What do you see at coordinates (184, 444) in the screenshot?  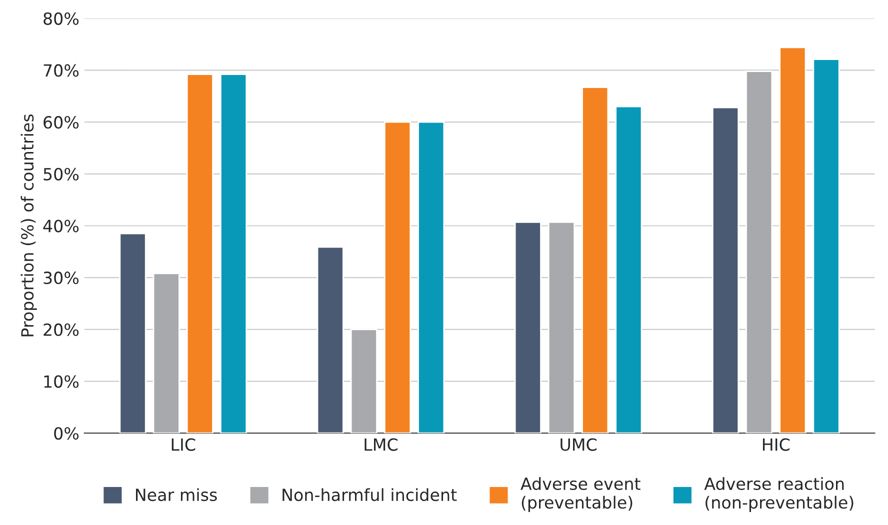 I see `x-tick-label: LIC` at bounding box center [184, 444].